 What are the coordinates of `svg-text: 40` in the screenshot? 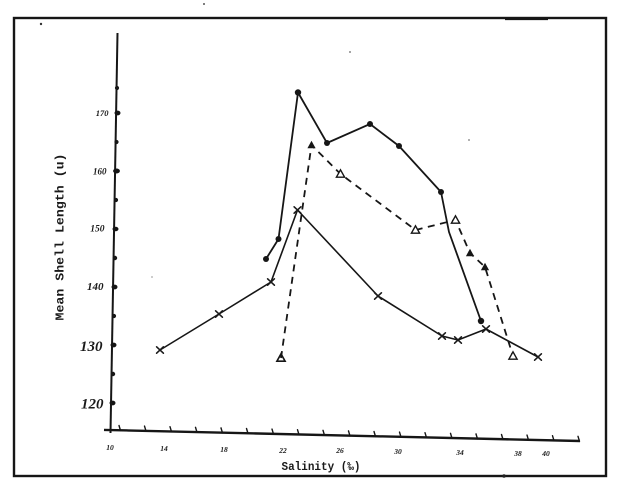 It's located at (545, 453).